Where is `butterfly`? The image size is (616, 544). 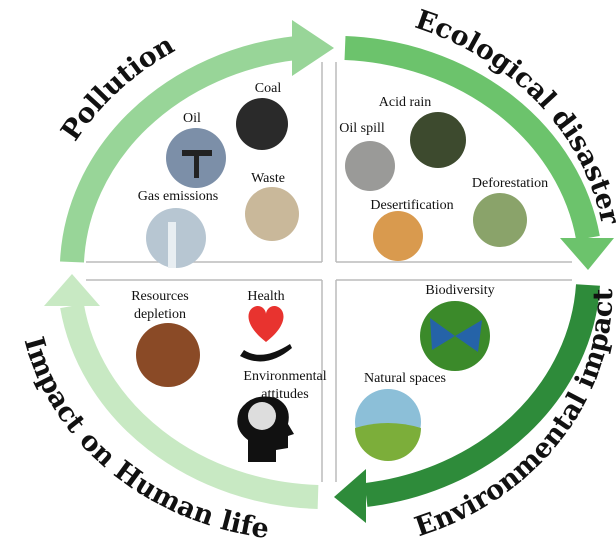
butterfly is located at coordinates (456, 335).